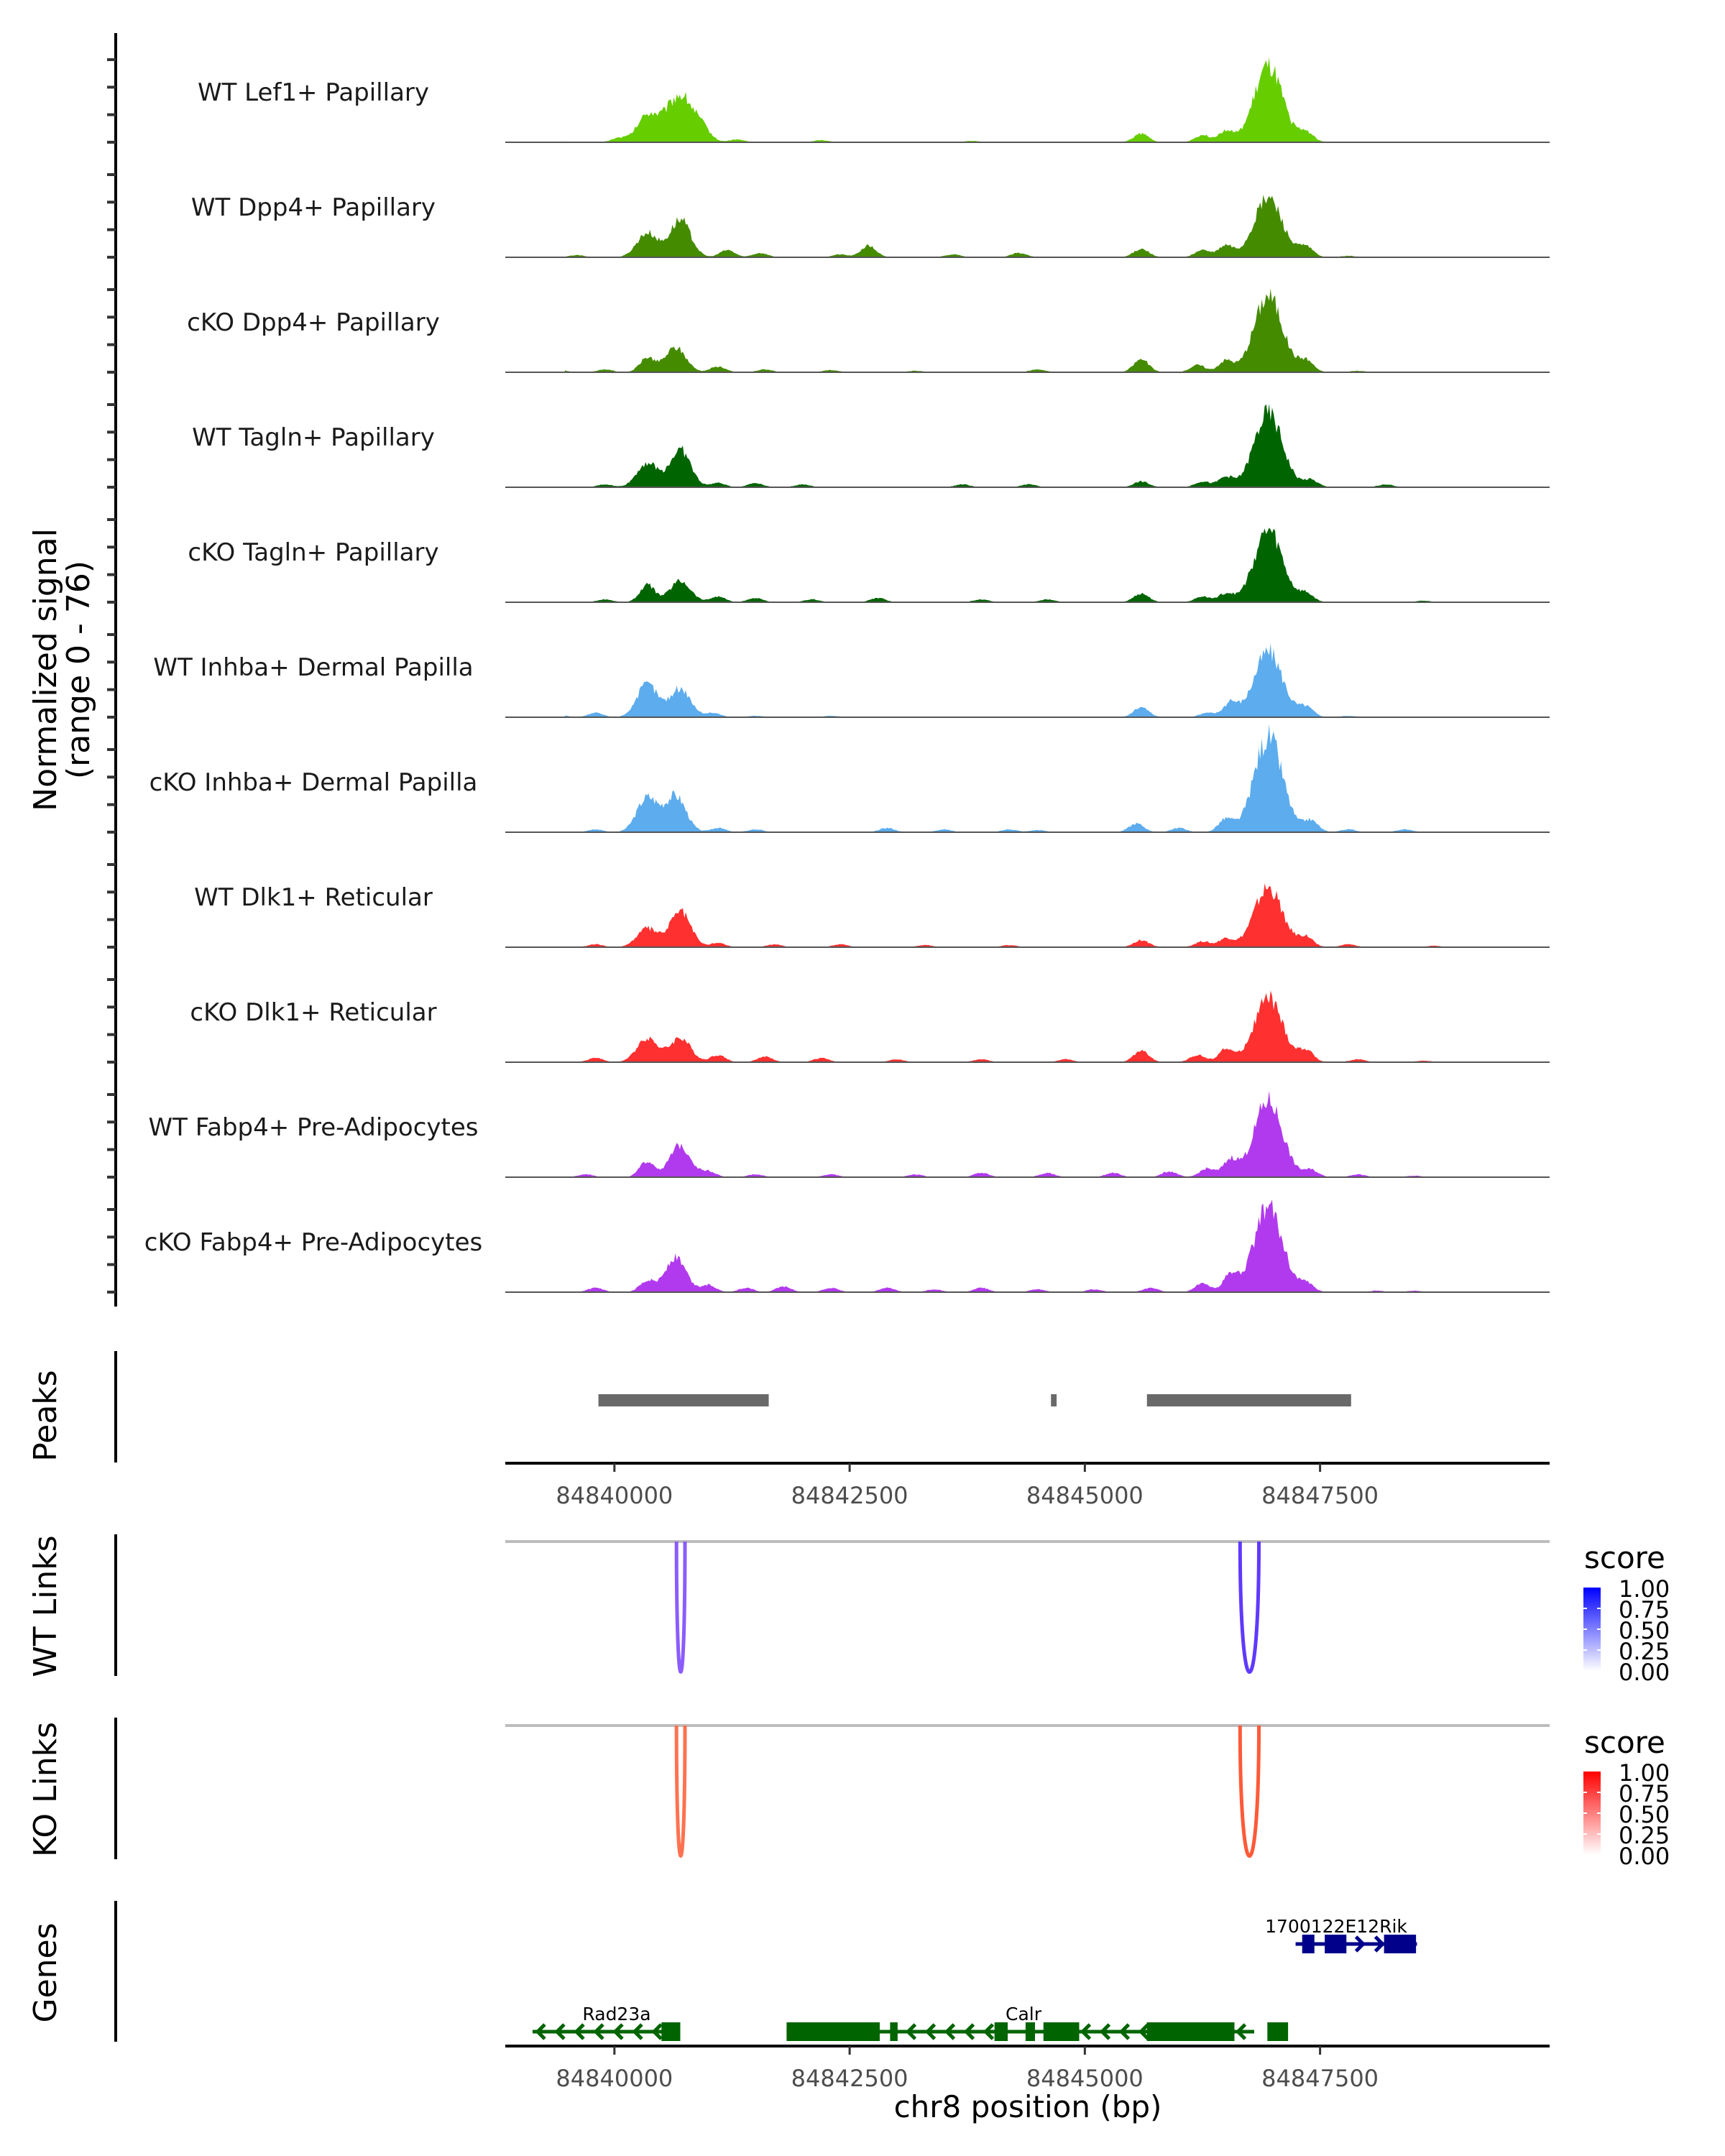 The image size is (1725, 2156). Describe the element at coordinates (313, 93) in the screenshot. I see `track-label: WT Lef1+ Papillary` at that location.